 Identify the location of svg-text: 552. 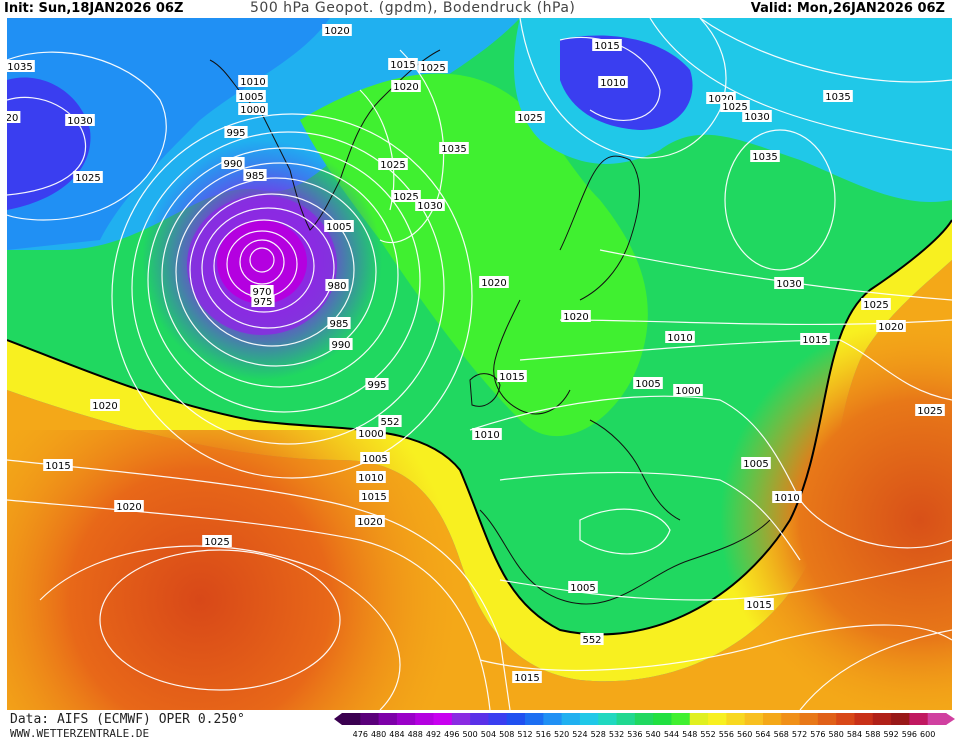
(591, 640).